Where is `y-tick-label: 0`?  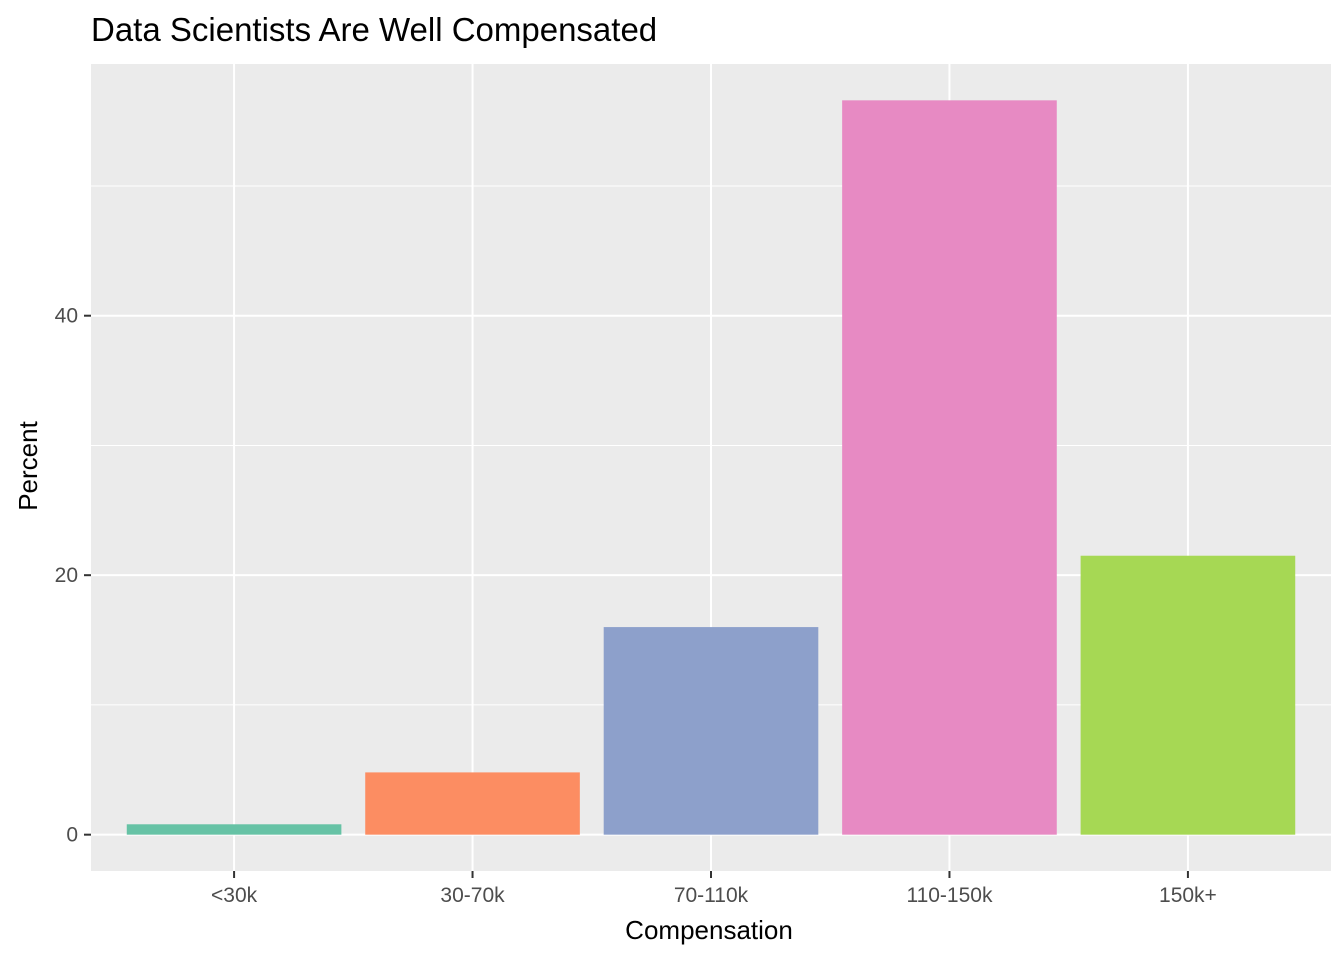 y-tick-label: 0 is located at coordinates (72, 835).